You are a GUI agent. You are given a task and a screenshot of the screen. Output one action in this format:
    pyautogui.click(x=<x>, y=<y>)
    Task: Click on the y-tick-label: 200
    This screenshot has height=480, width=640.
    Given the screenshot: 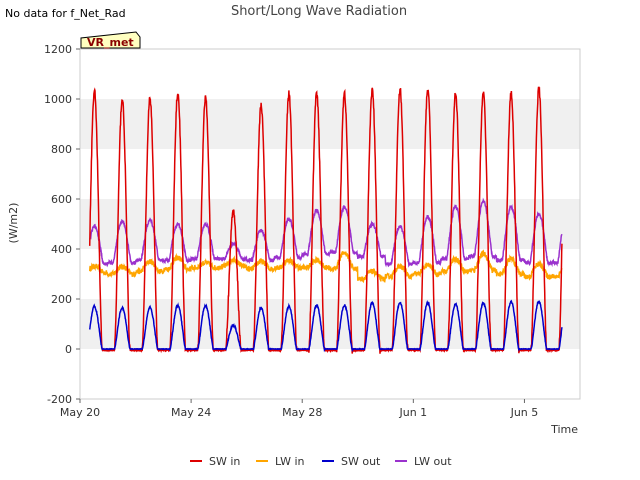 What is the action you would take?
    pyautogui.click(x=61, y=299)
    